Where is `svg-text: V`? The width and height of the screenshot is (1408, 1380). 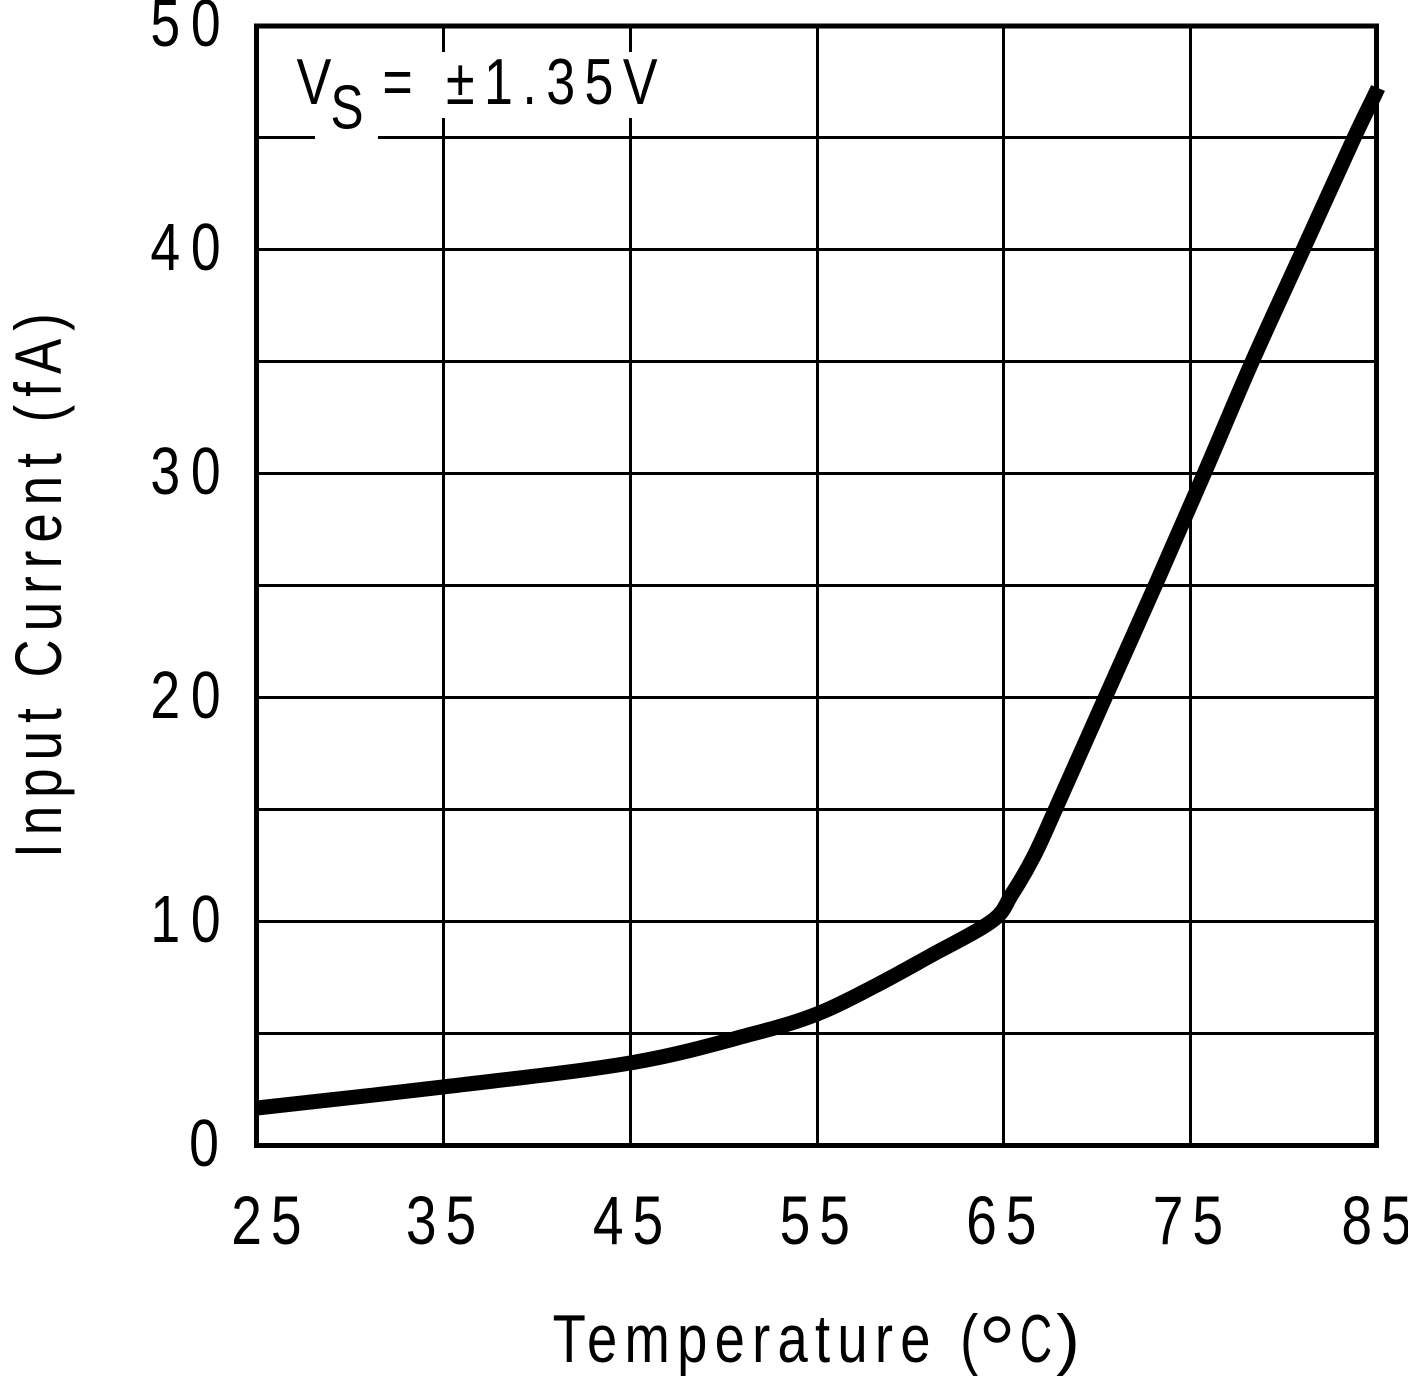 svg-text: V is located at coordinates (314, 83).